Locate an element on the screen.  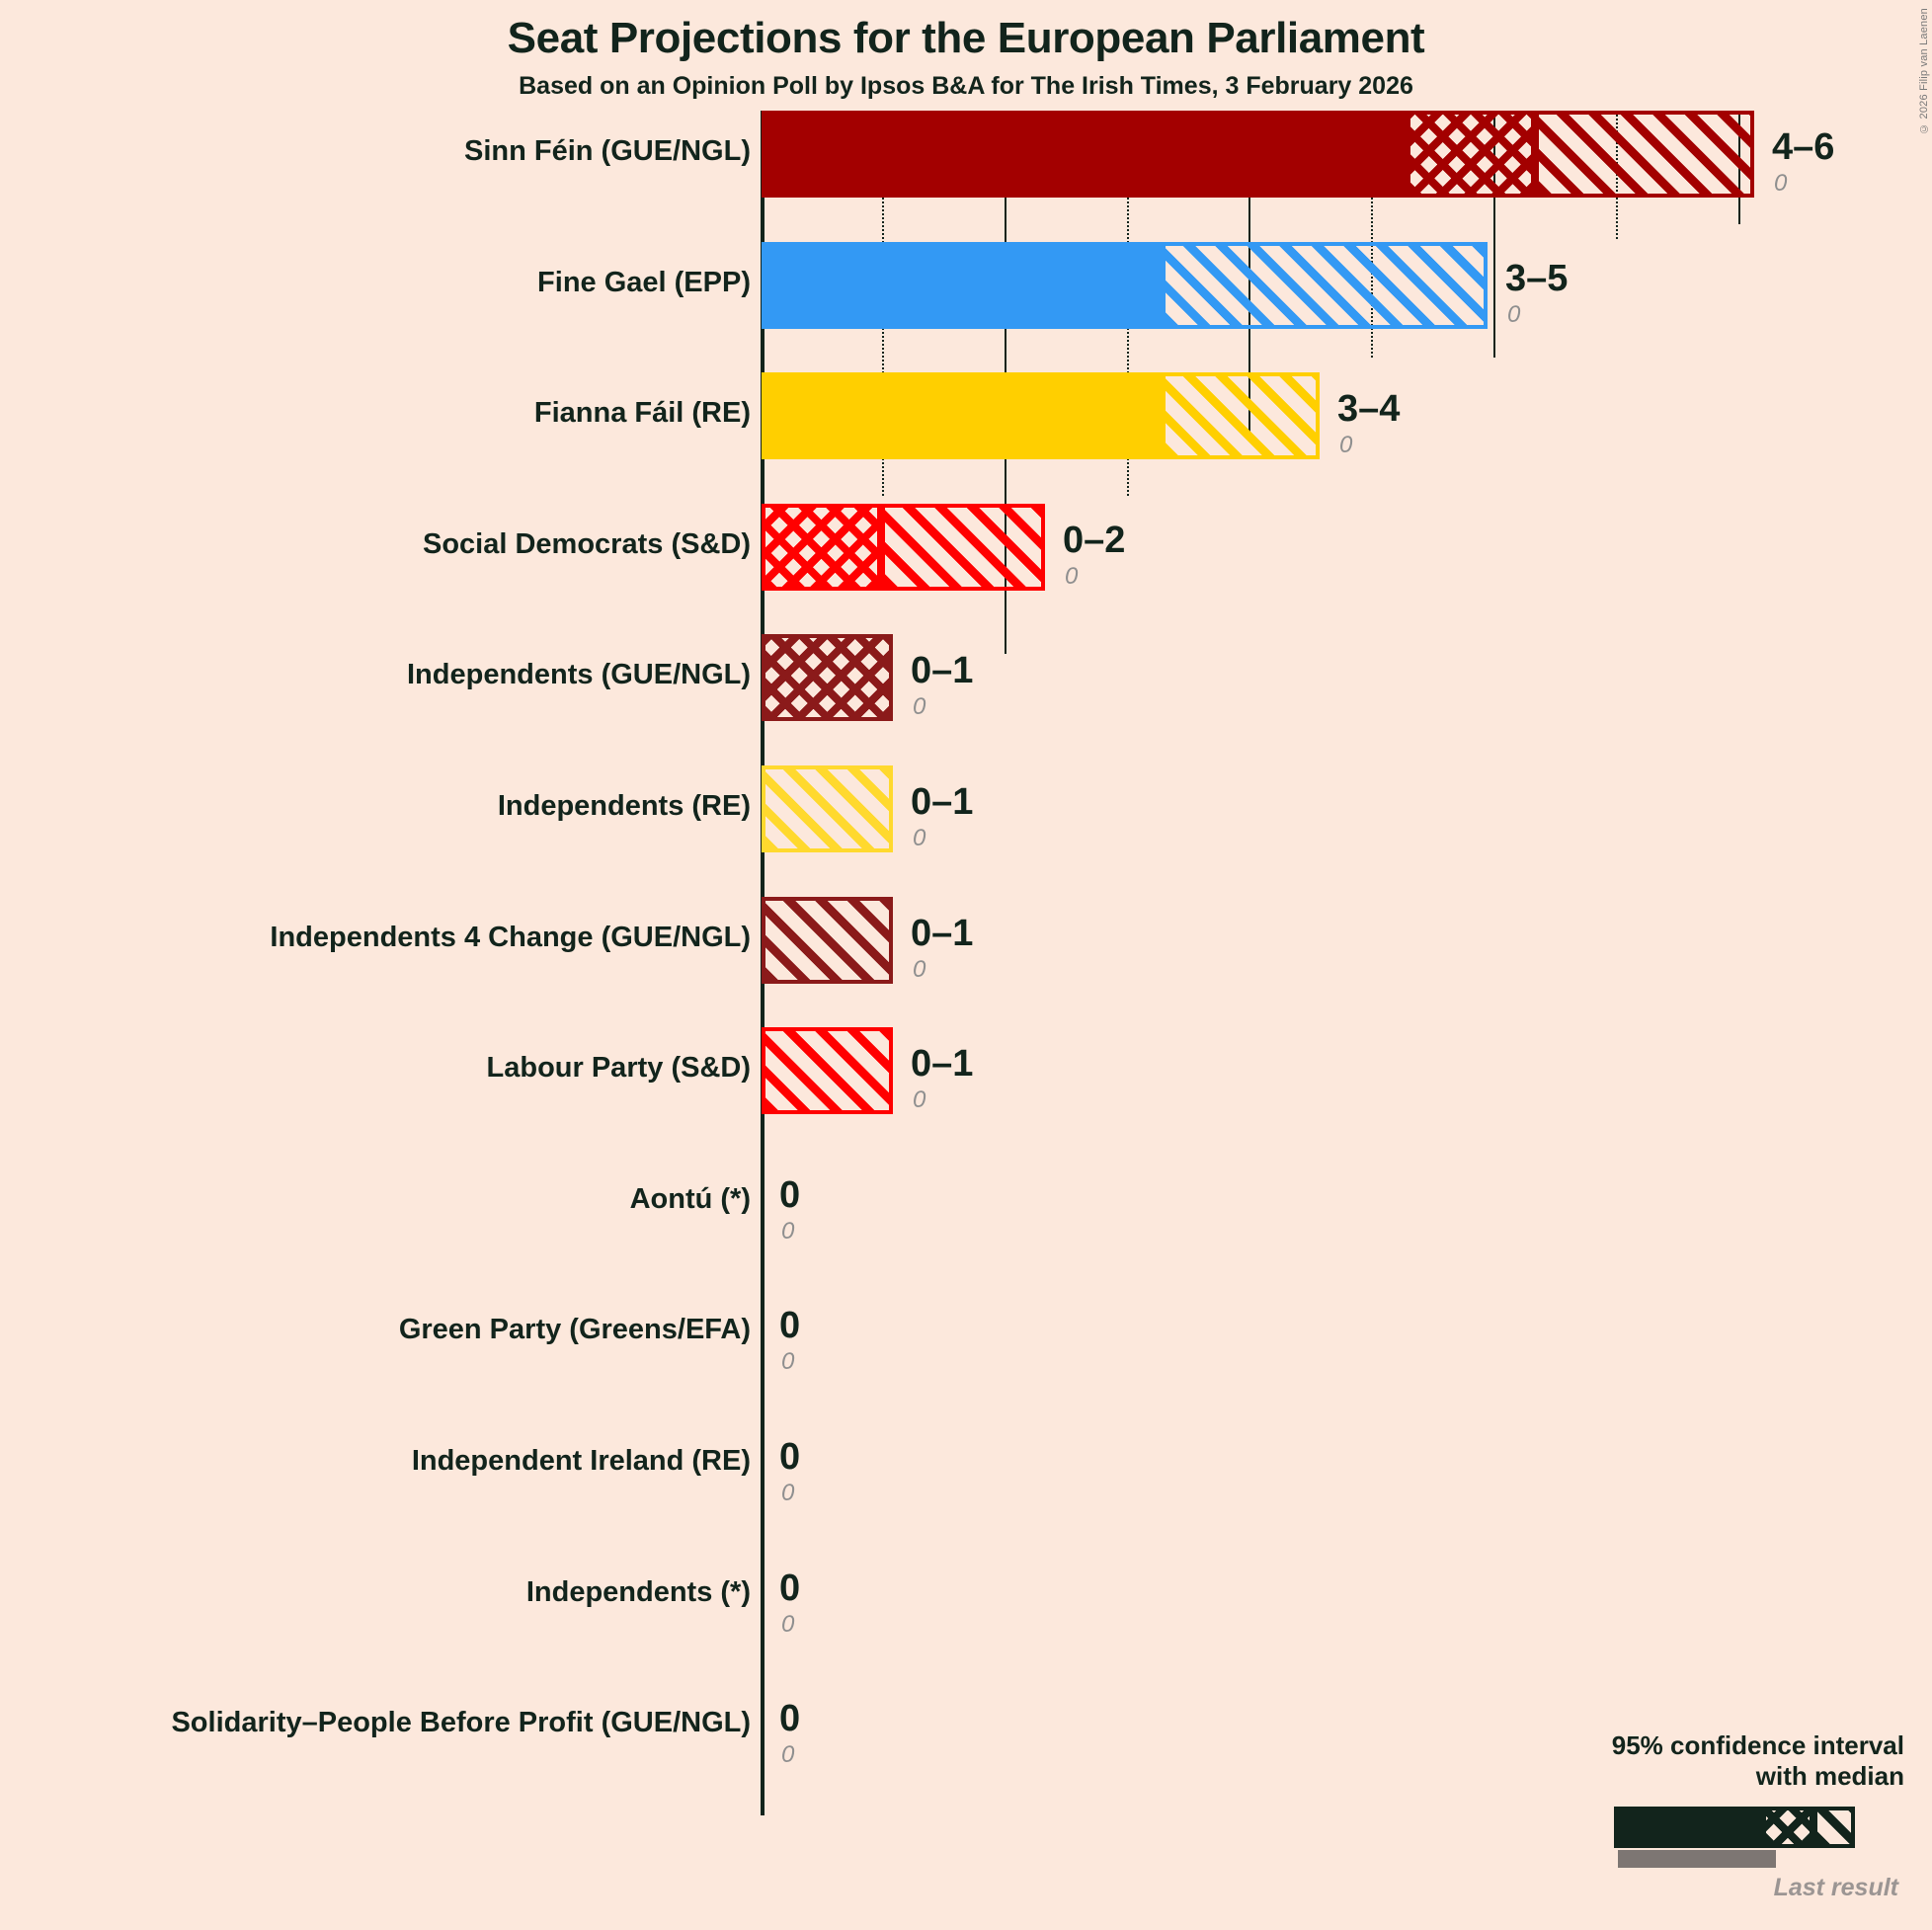
party-label-5: Independents (RE) is located at coordinates (624, 806).